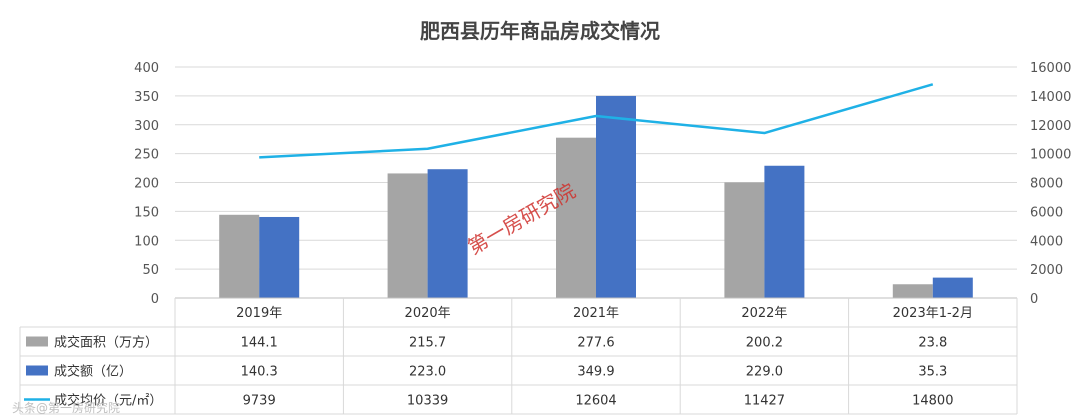 This screenshot has height=418, width=1080. Describe the element at coordinates (1046, 241) in the screenshot. I see `right-tick-label: 4000` at that location.